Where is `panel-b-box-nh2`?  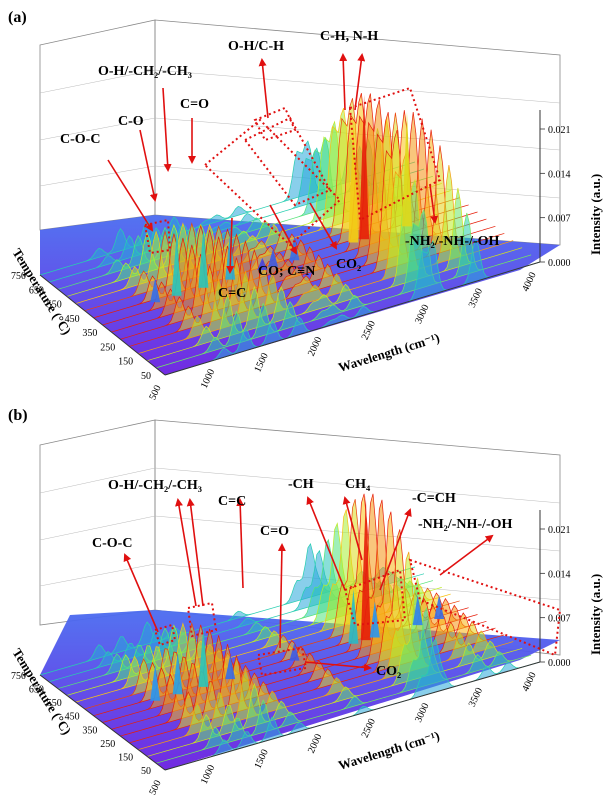 panel-b-box-nh2 is located at coordinates (485, 607).